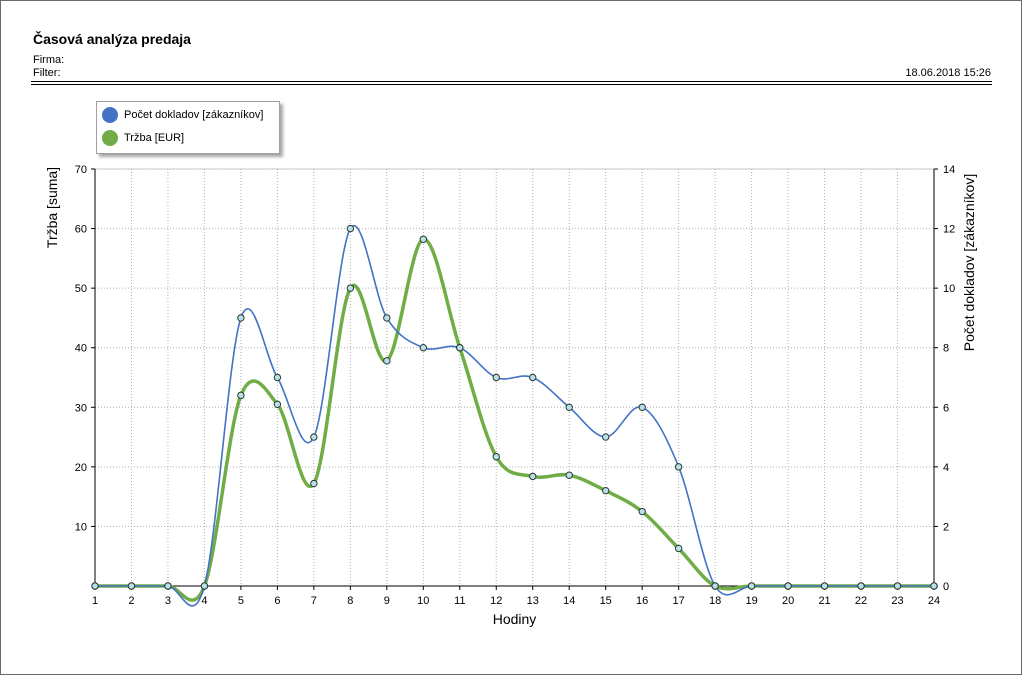  What do you see at coordinates (241, 601) in the screenshot?
I see `x-tick-label: 5` at bounding box center [241, 601].